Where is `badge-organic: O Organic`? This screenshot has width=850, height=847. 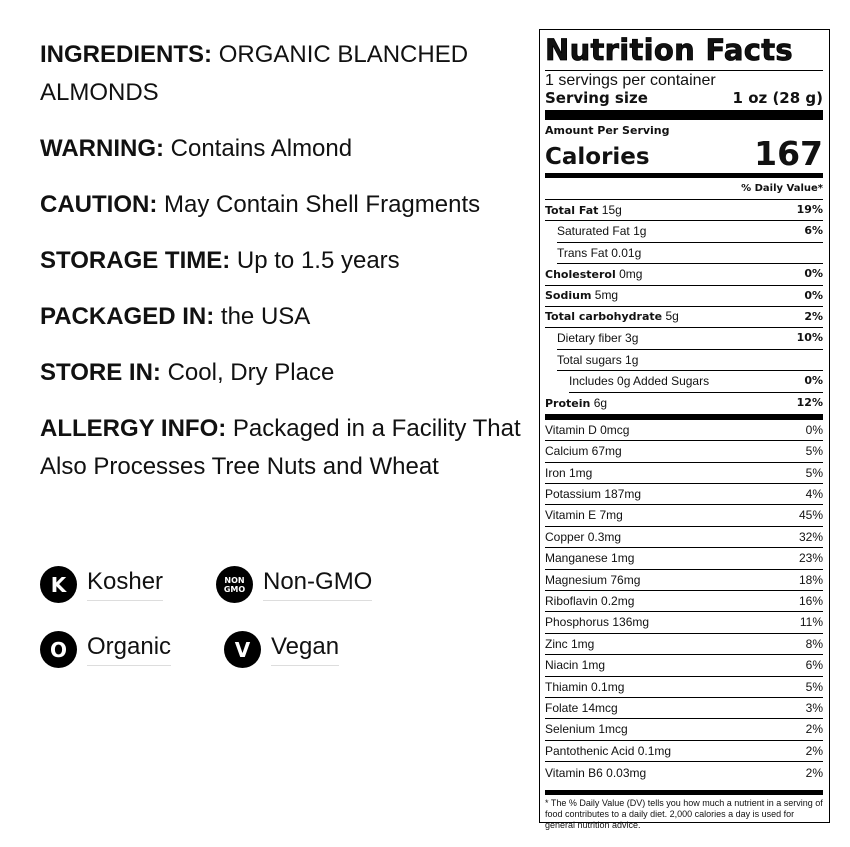
badge-organic: O Organic is located at coordinates (106, 649).